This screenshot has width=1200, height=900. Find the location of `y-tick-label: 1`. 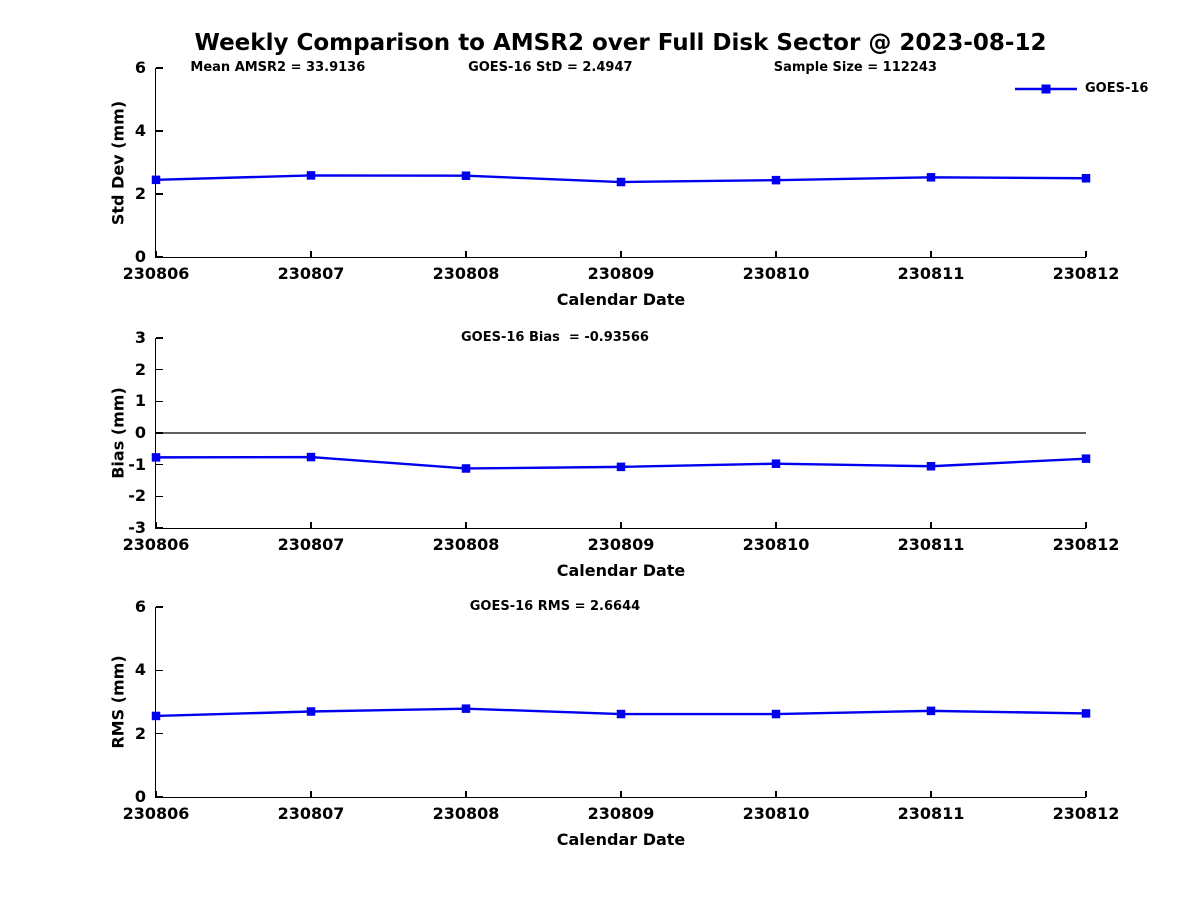

y-tick-label: 1 is located at coordinates (140, 401).